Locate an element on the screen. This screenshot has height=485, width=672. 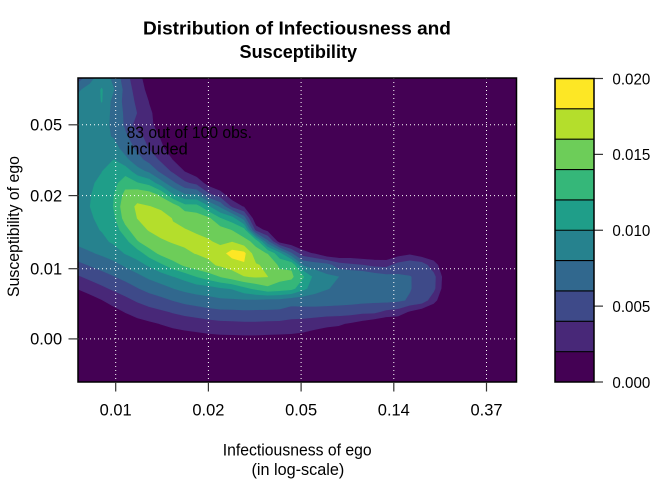
svg-text: Susceptibility of ego is located at coordinates (14, 226).